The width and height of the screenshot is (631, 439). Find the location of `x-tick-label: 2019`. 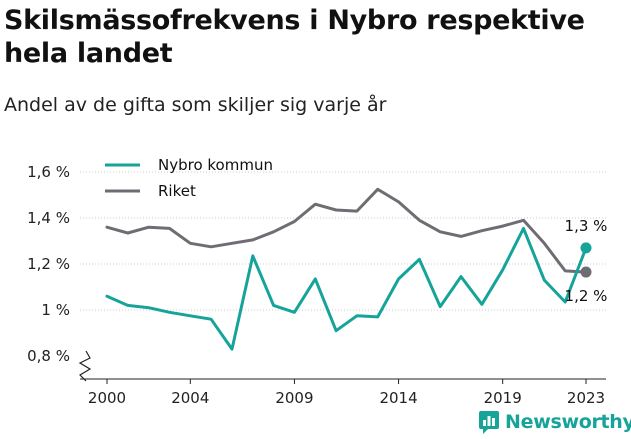

x-tick-label: 2019 is located at coordinates (503, 398).